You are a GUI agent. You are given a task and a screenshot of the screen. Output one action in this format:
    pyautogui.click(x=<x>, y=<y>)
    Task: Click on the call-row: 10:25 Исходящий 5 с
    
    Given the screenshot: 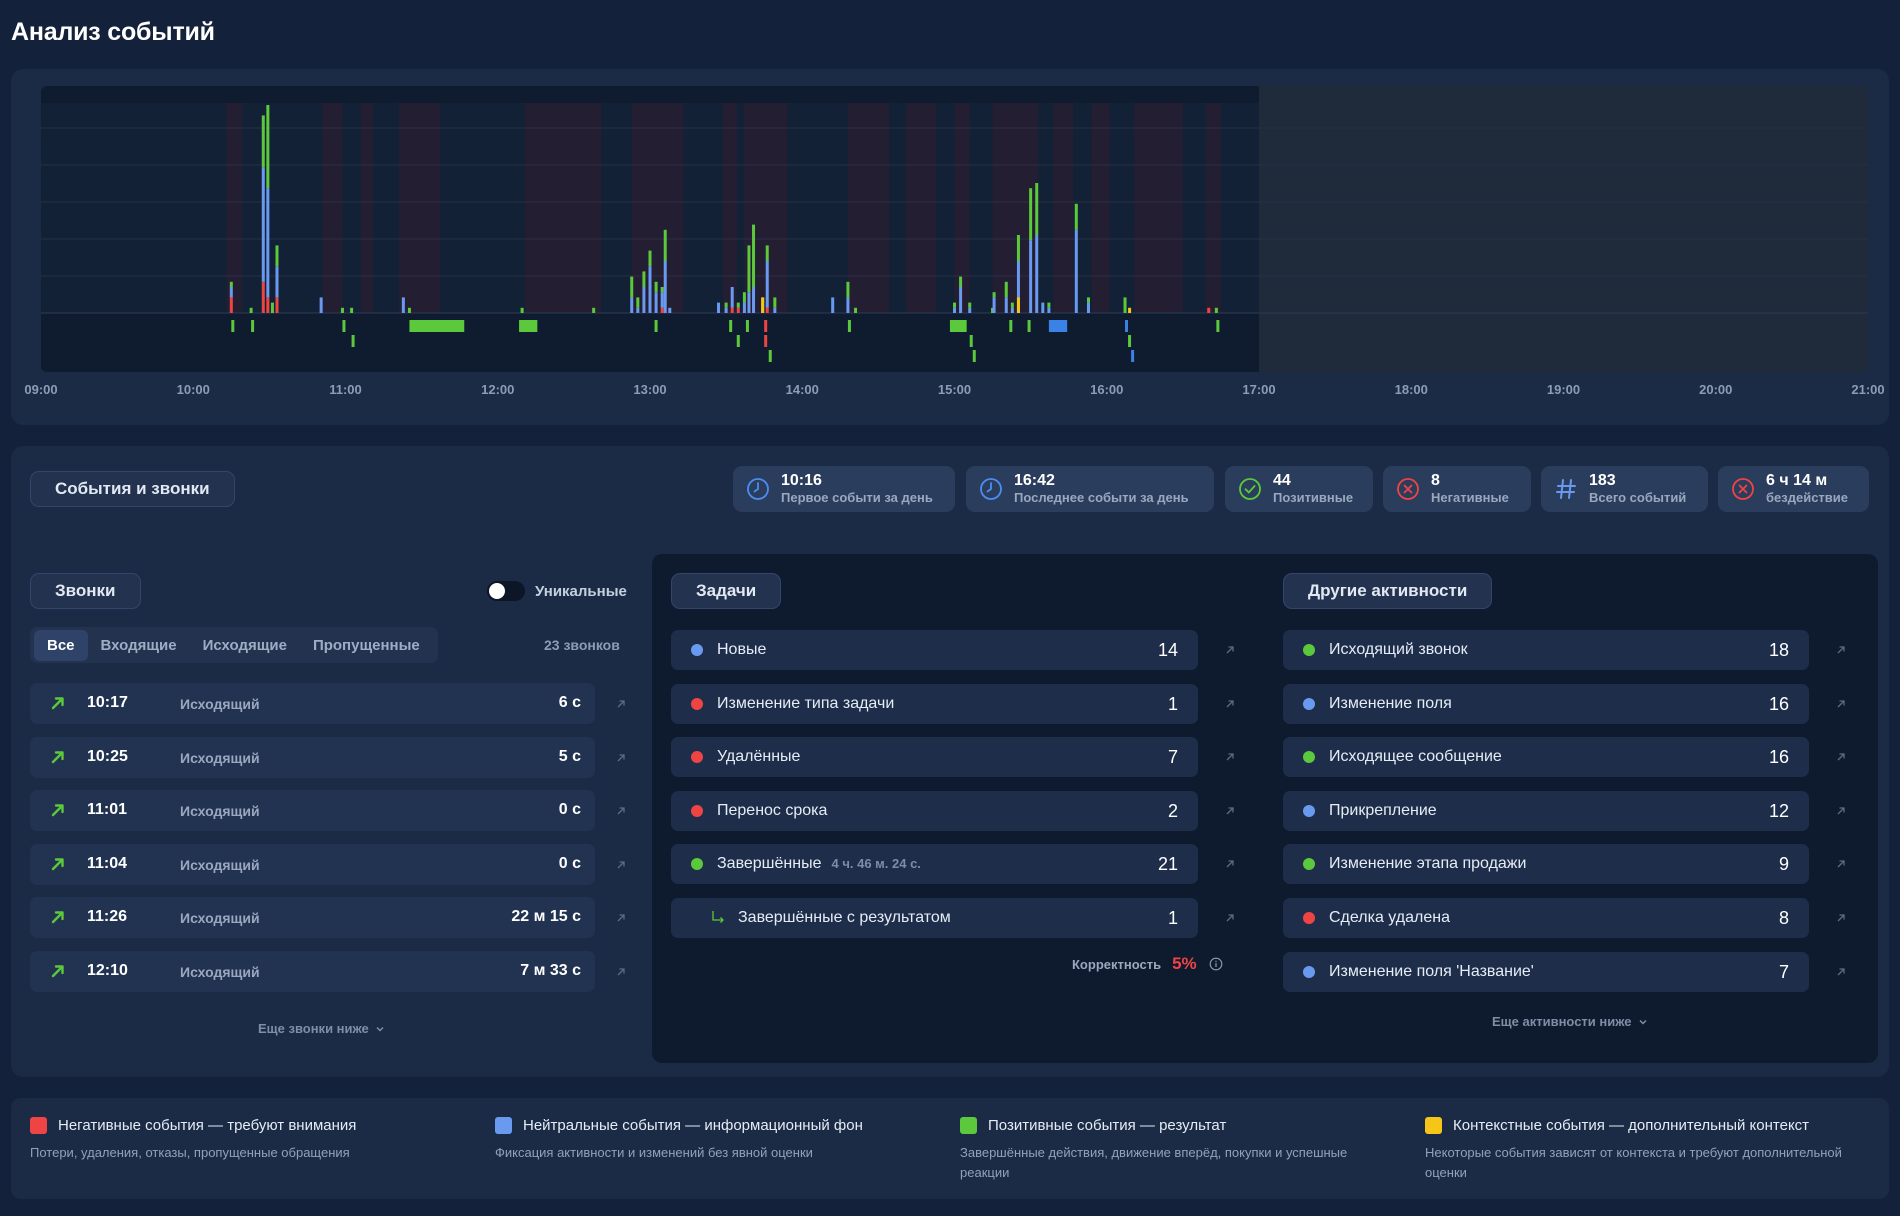 What is the action you would take?
    pyautogui.click(x=312, y=757)
    